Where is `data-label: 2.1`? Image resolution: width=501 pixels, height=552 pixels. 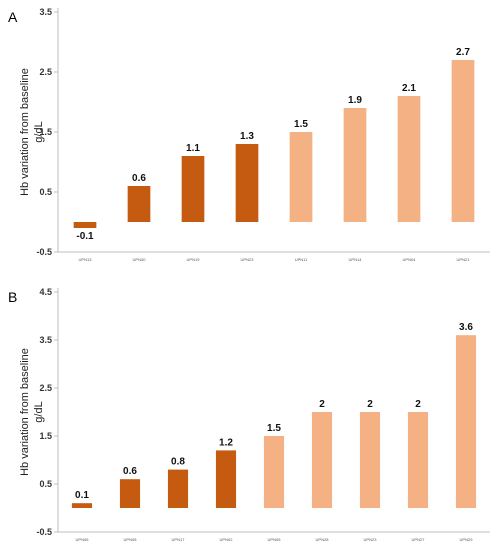
data-label: 2.1 is located at coordinates (409, 88).